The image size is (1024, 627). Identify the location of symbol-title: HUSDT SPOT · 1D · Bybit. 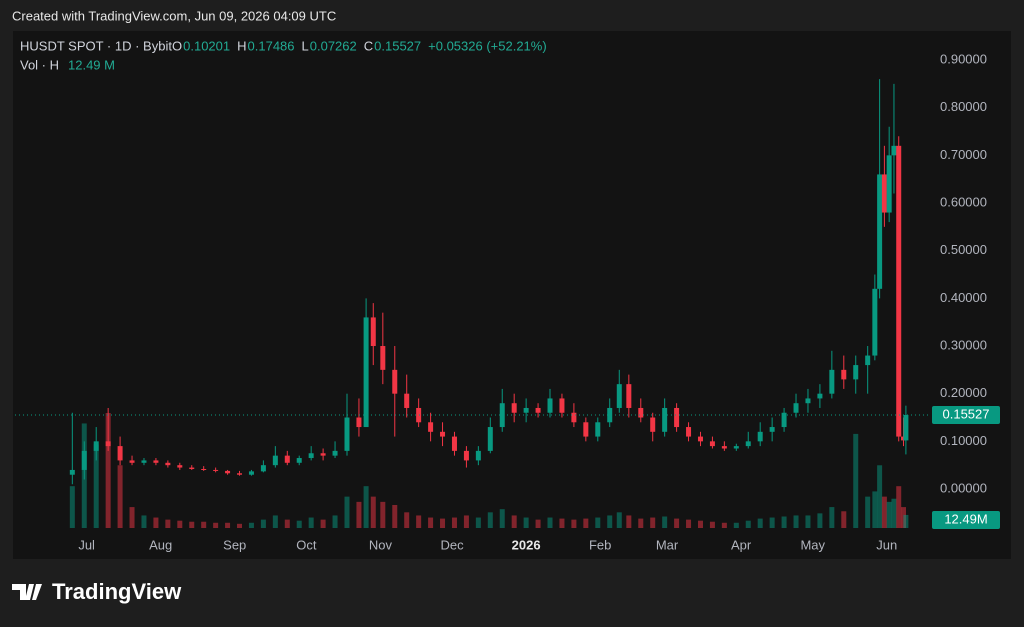
(96, 45).